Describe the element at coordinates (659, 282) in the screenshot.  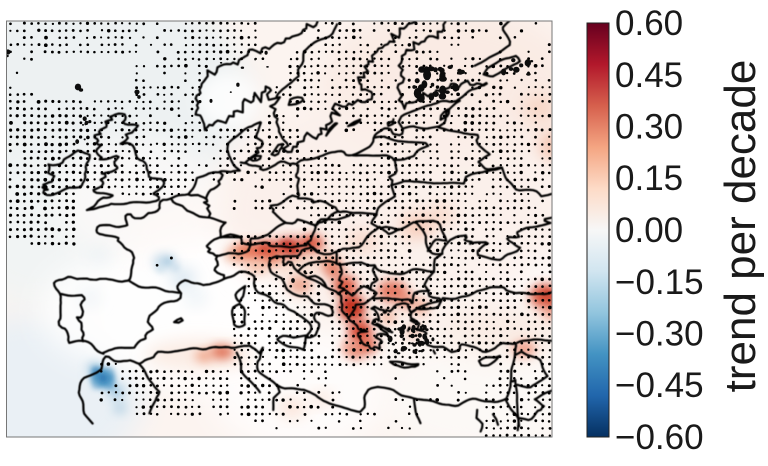
I see `svg-text: −0.15` at that location.